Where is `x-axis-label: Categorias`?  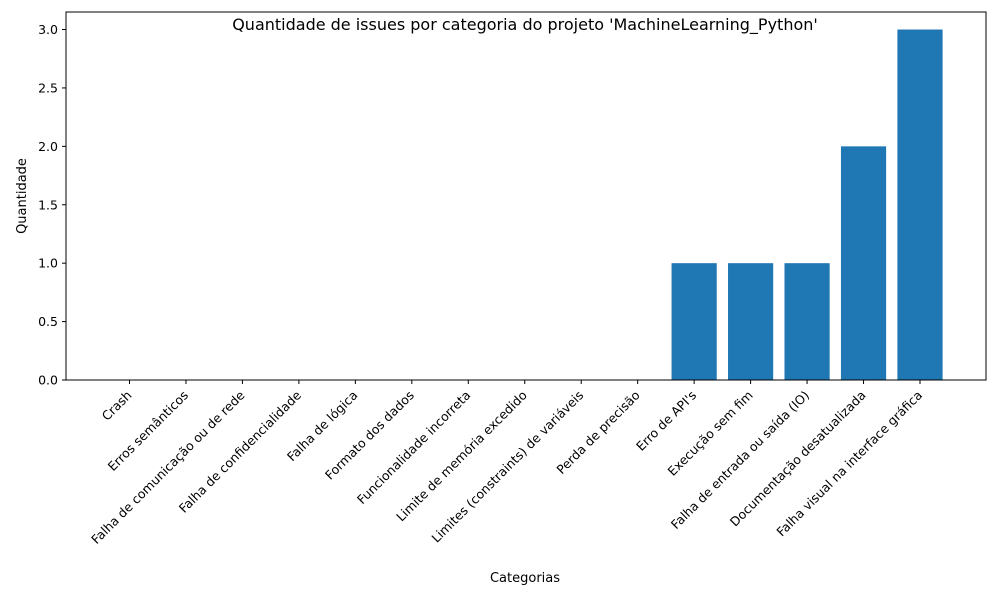 x-axis-label: Categorias is located at coordinates (525, 578).